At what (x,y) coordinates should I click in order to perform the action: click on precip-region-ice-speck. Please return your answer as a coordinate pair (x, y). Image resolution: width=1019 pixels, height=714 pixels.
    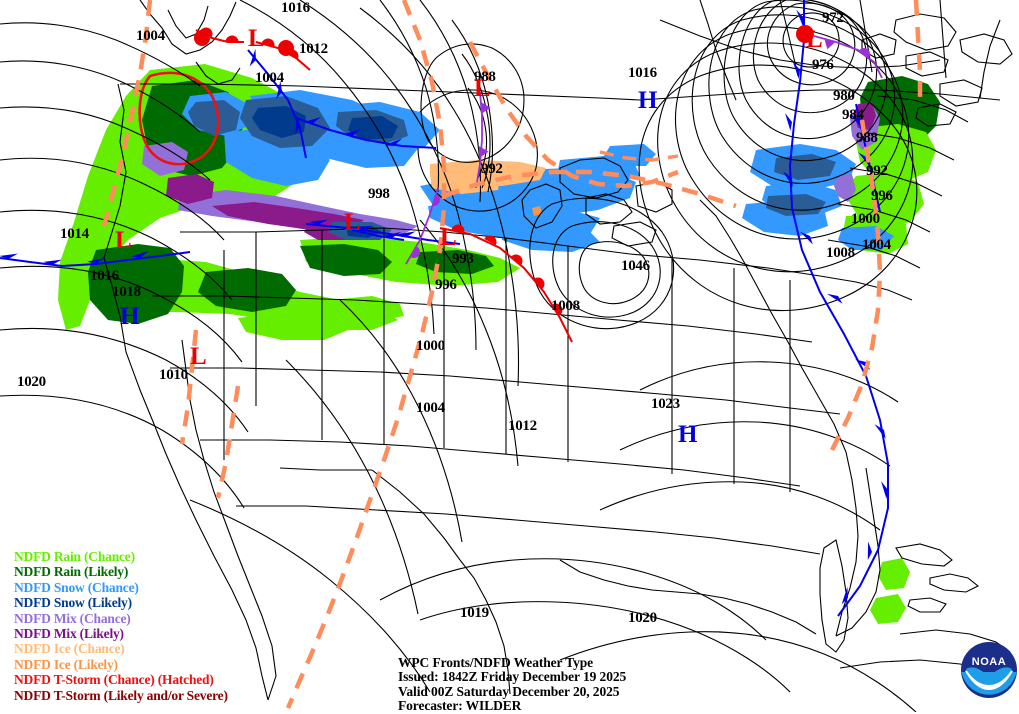
    Looking at the image, I should click on (537, 211).